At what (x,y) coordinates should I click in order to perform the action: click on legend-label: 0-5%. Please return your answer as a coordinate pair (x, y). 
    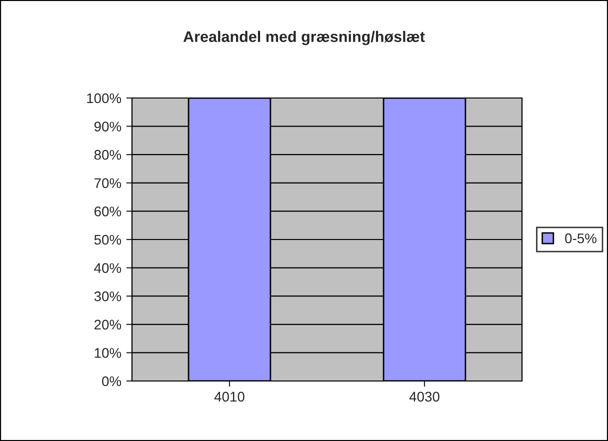
    Looking at the image, I should click on (580, 238).